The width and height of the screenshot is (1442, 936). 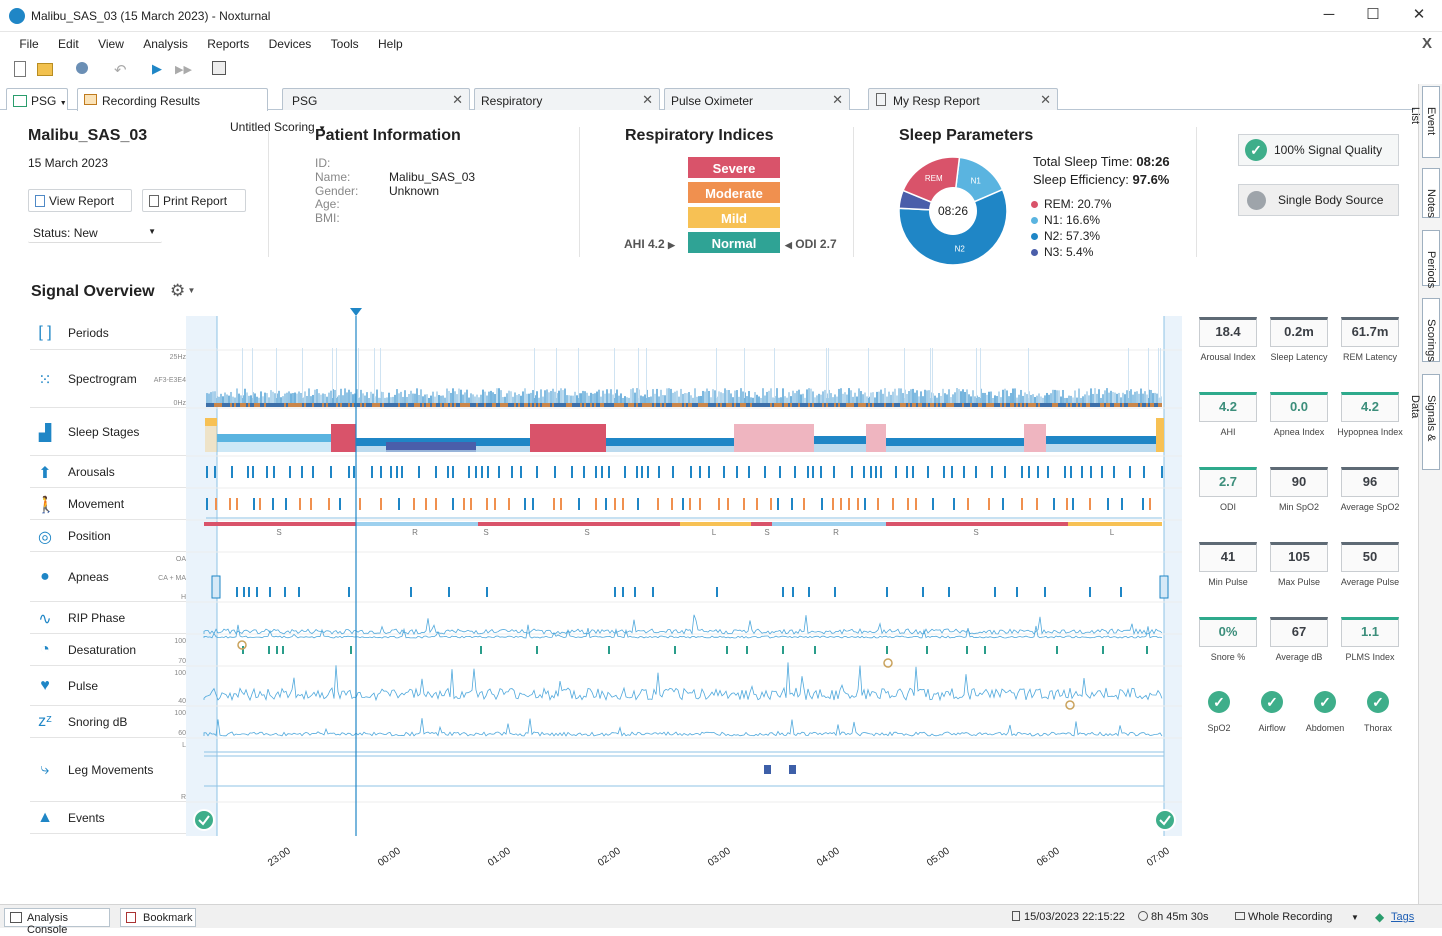 What do you see at coordinates (108, 432) in the screenshot?
I see `signal-row-sleep-stages: ▟ Sleep Stages` at bounding box center [108, 432].